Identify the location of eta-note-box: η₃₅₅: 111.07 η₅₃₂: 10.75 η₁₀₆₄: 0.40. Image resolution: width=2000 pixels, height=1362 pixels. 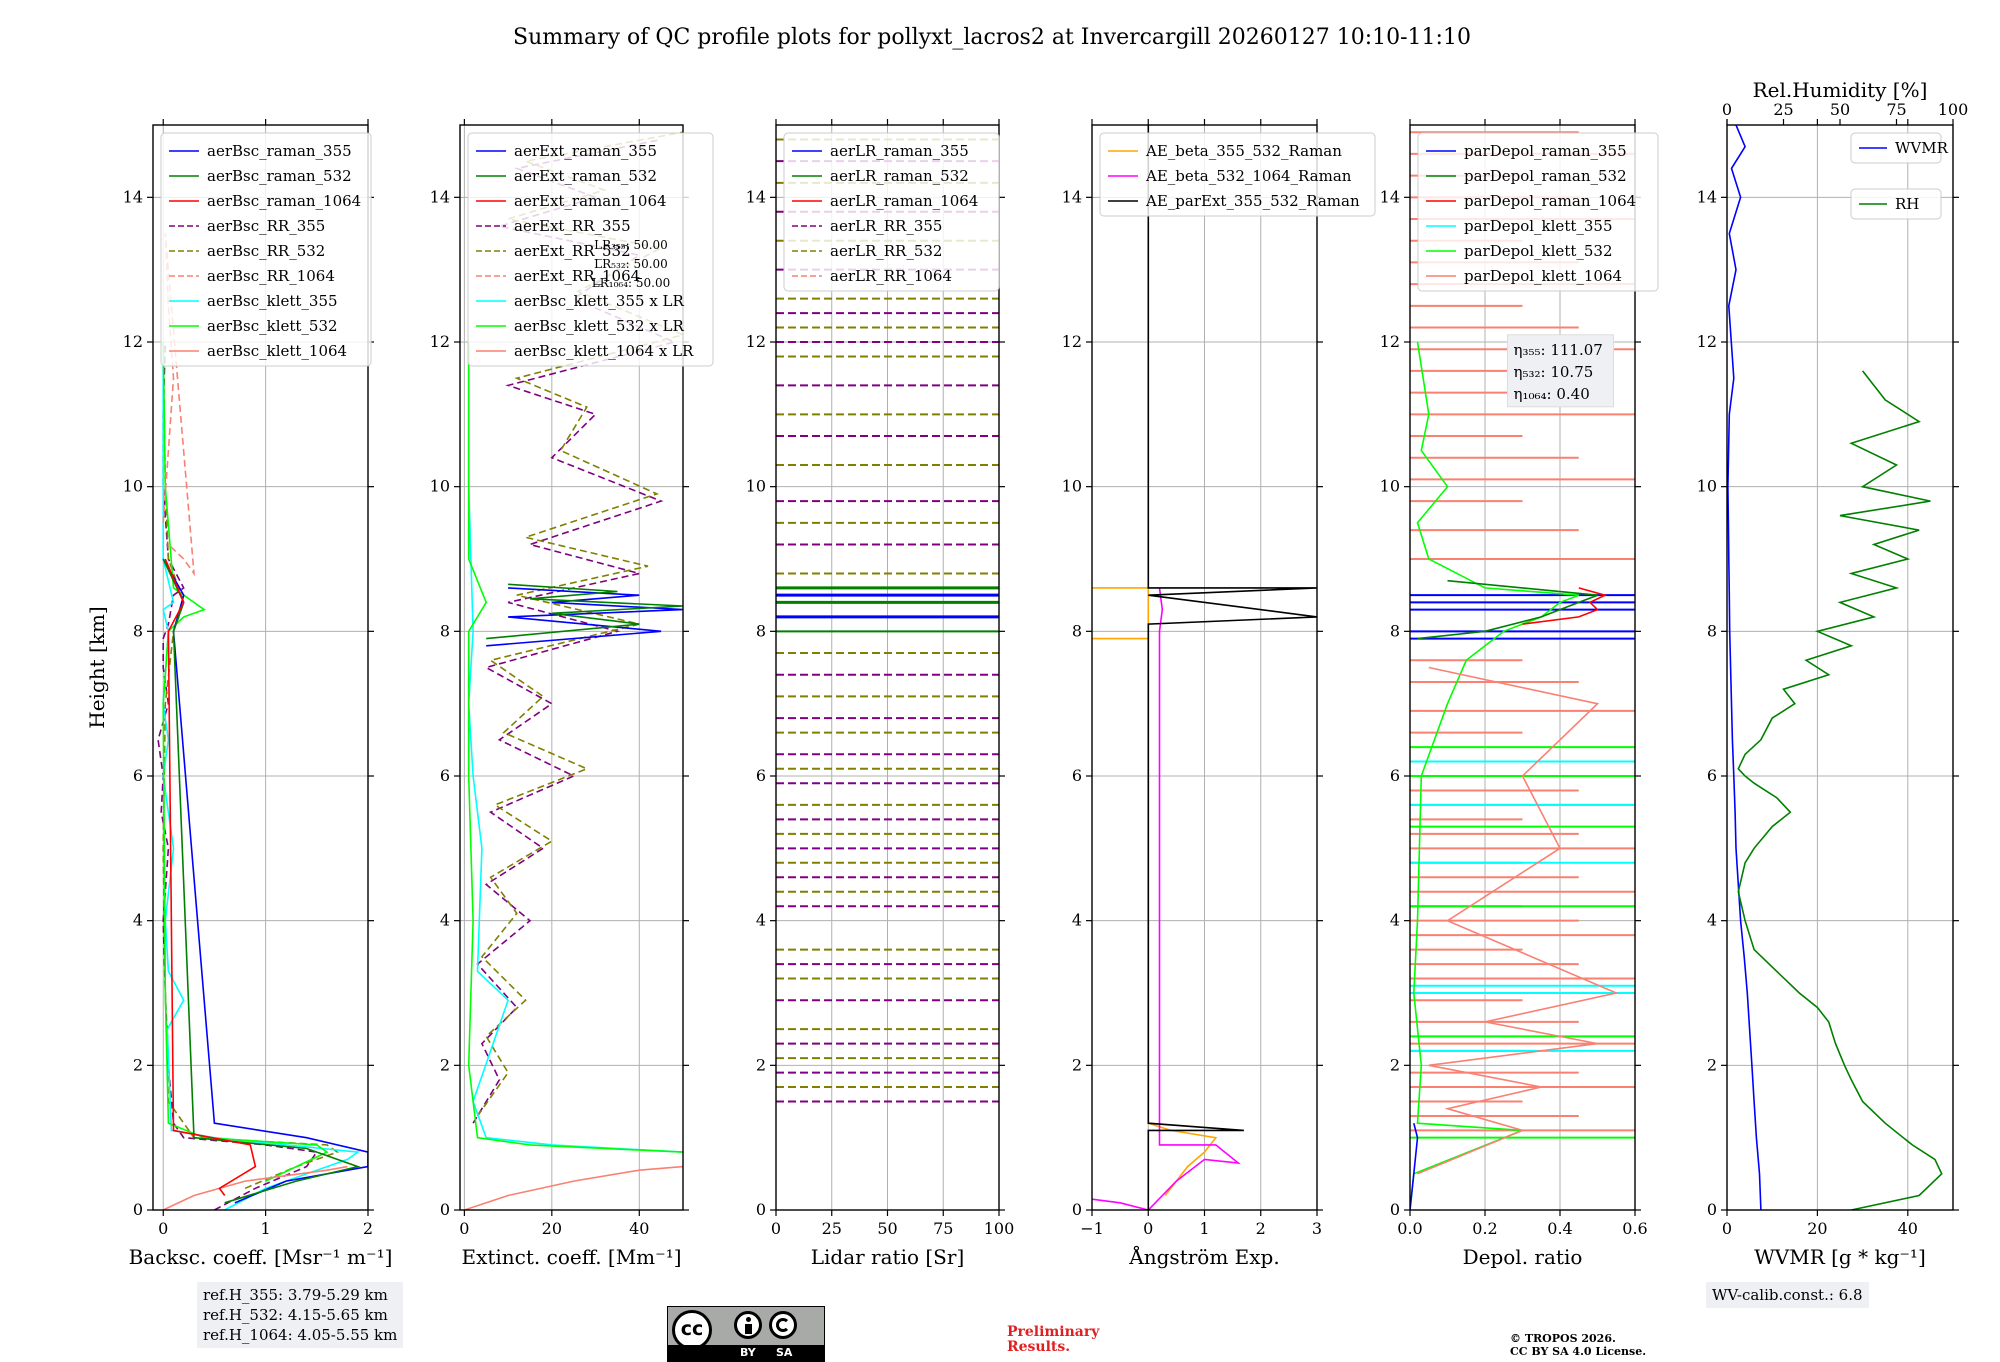
(1560, 371).